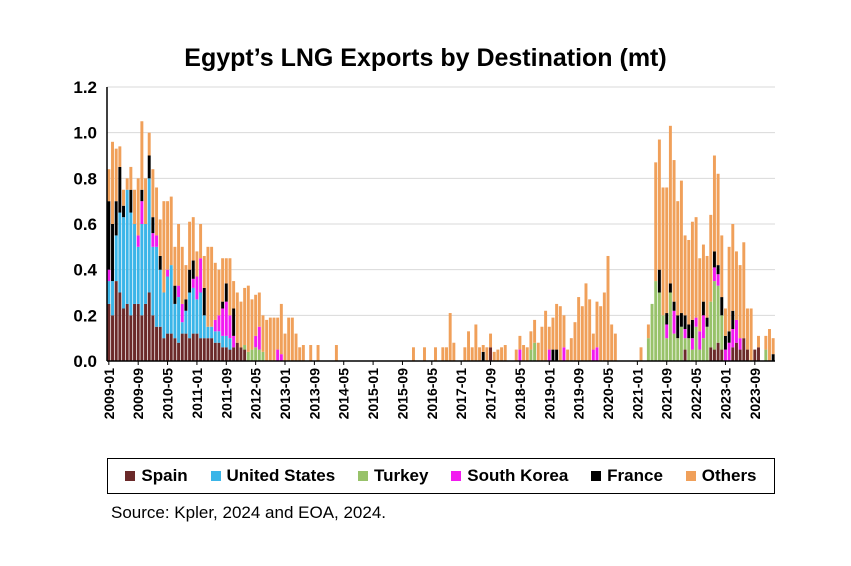  What do you see at coordinates (549, 394) in the screenshot?
I see `x-tick-label: 2019-01` at bounding box center [549, 394].